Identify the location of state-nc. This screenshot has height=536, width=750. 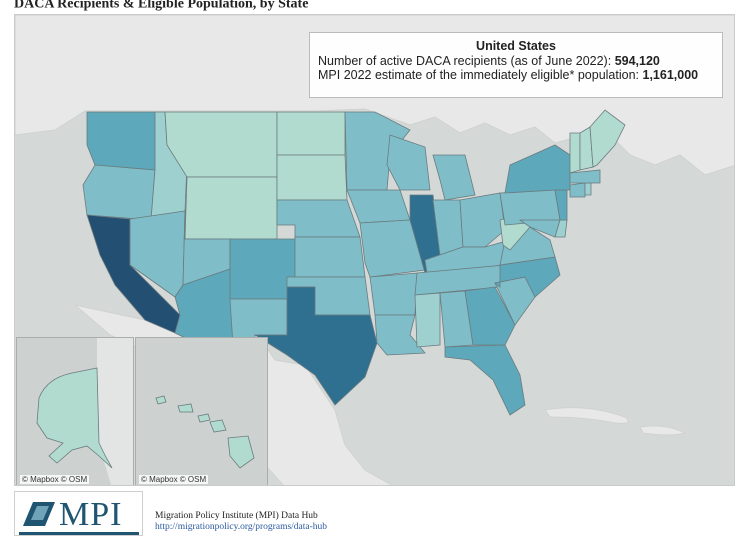
(527, 277).